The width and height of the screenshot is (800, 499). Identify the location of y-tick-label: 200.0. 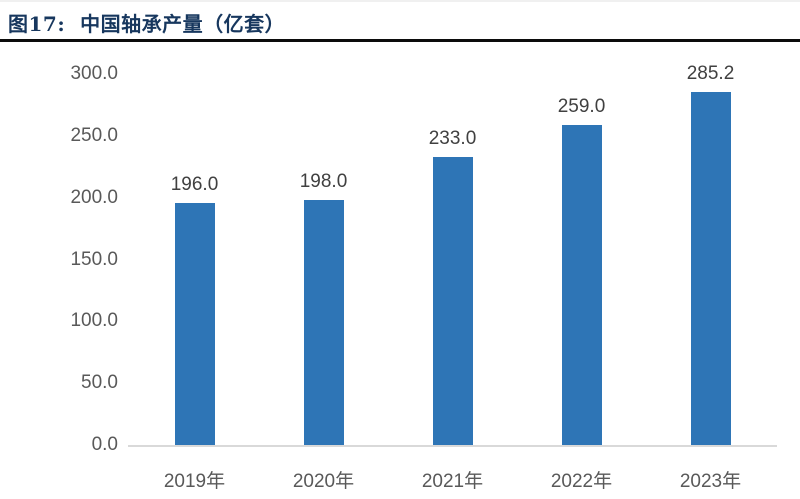
(94, 197).